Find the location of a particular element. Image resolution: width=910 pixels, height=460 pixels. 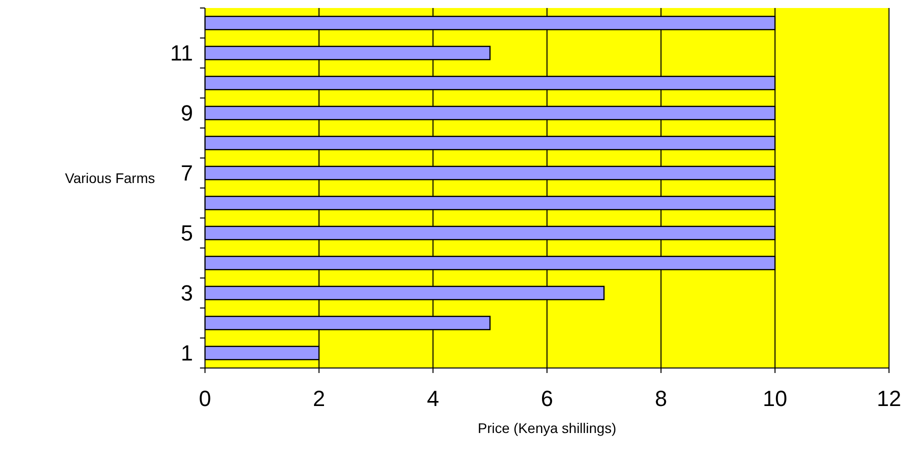

y-axis-title: Various Farms is located at coordinates (110, 178).